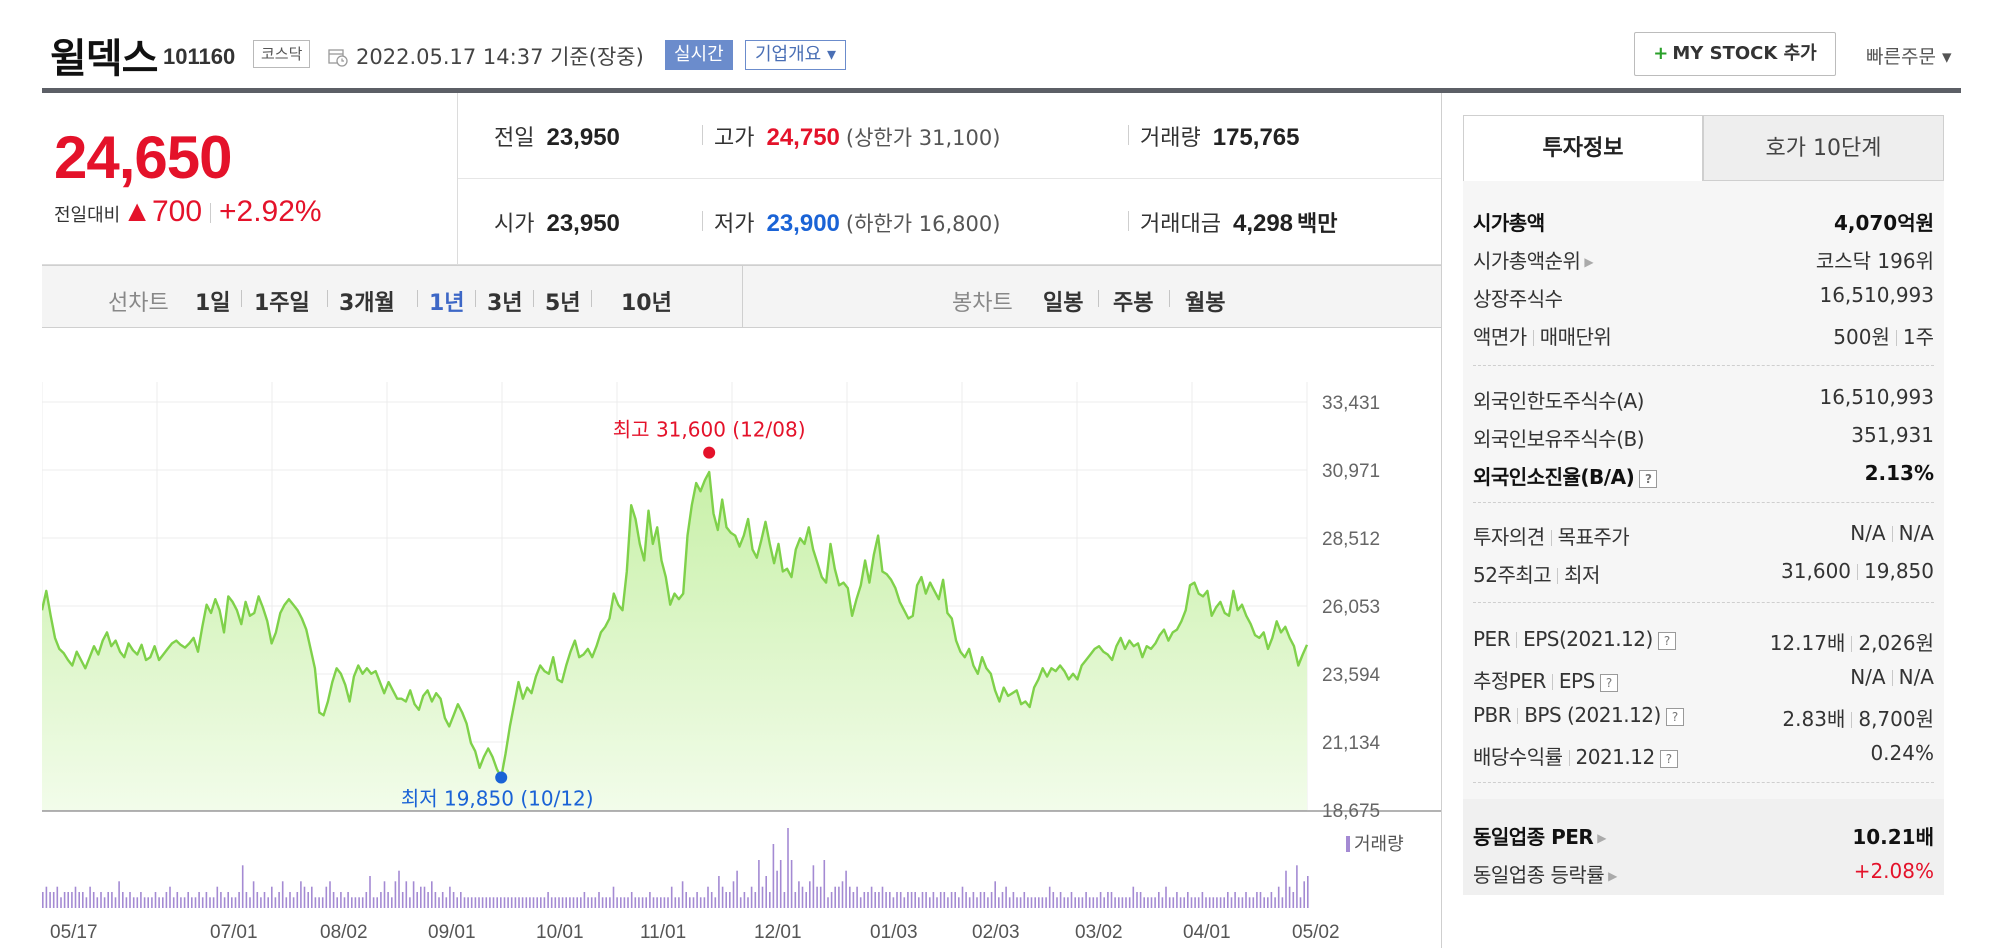  Describe the element at coordinates (591, 298) in the screenshot. I see `tab-separator` at that location.